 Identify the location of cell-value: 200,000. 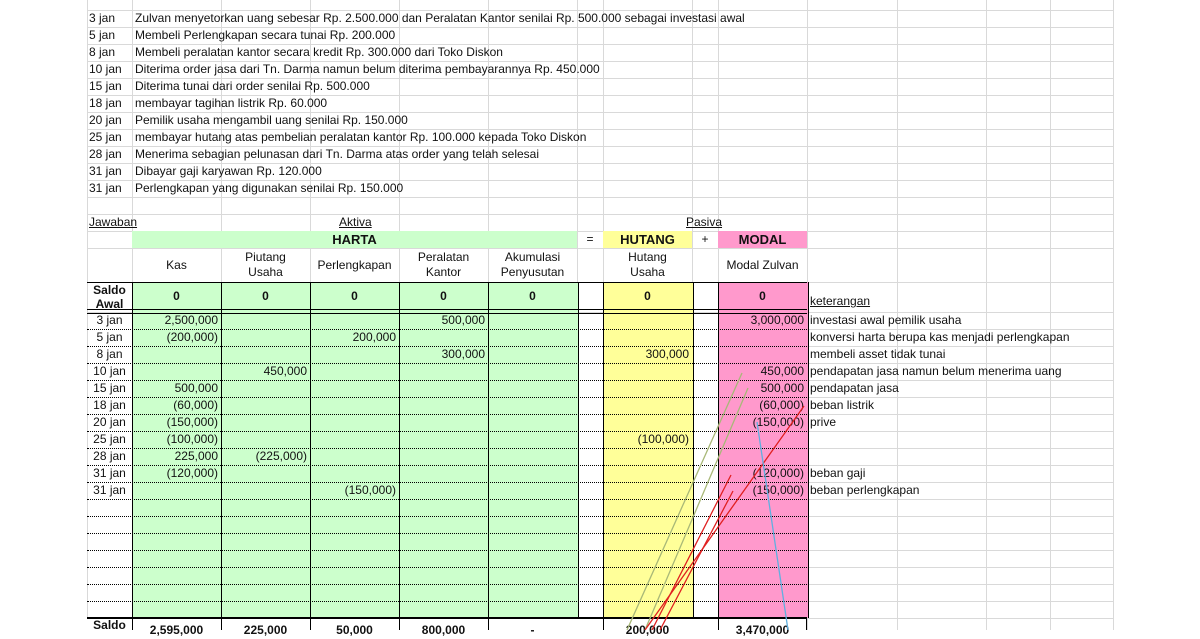
(374, 337).